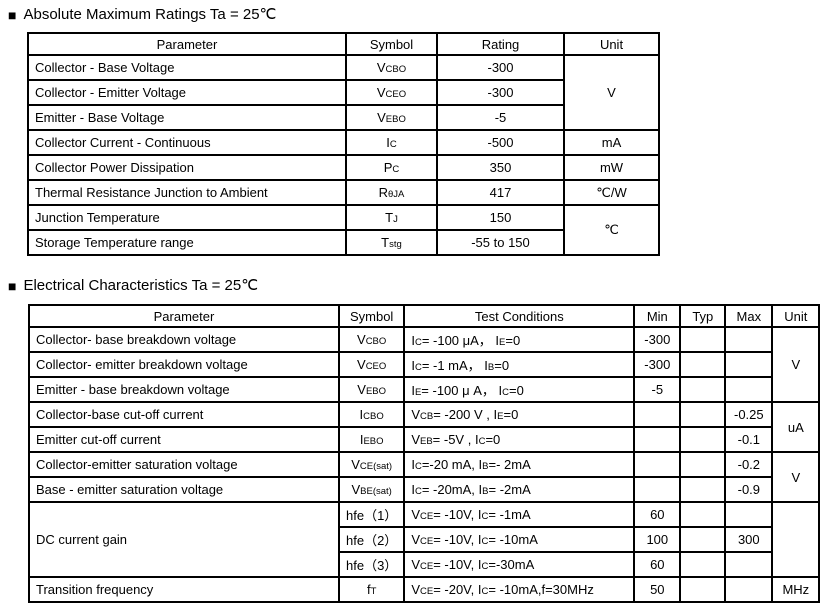 This screenshot has height=612, width=822. I want to click on subscript-text: B, so click(485, 491).